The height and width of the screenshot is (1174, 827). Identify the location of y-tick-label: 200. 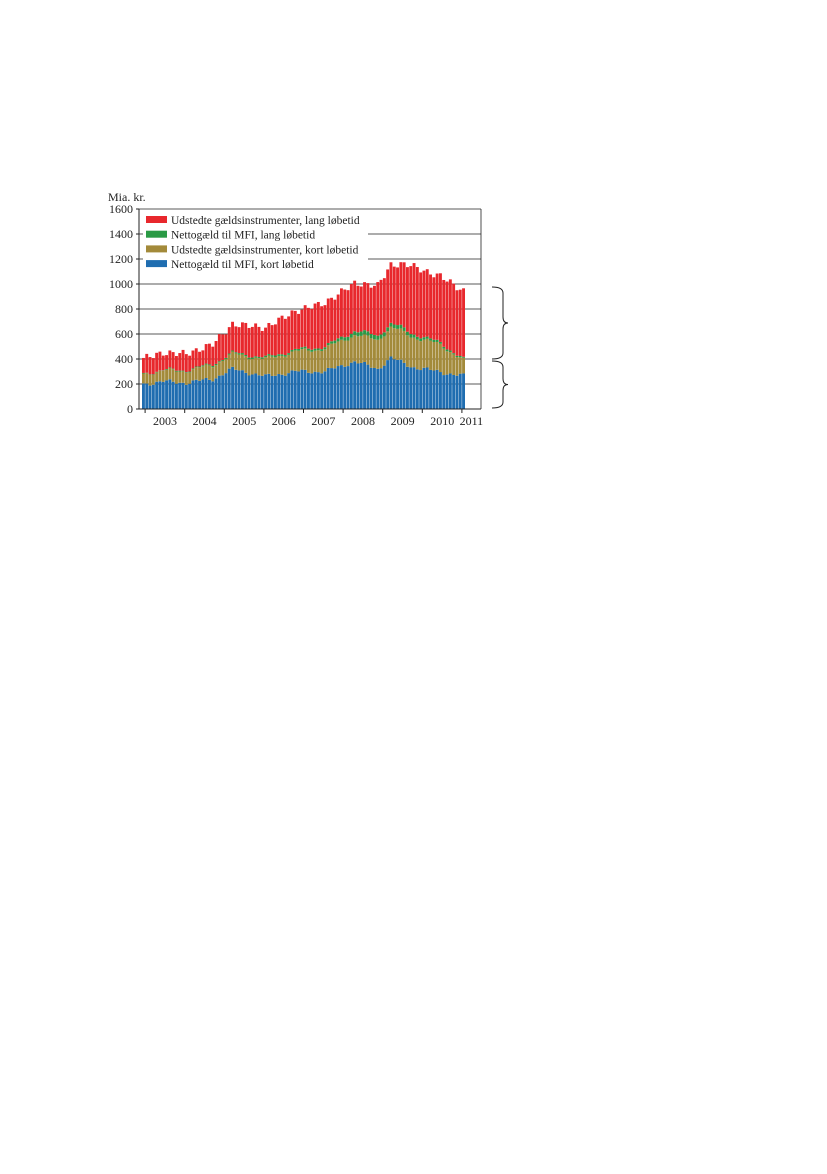
(124, 384).